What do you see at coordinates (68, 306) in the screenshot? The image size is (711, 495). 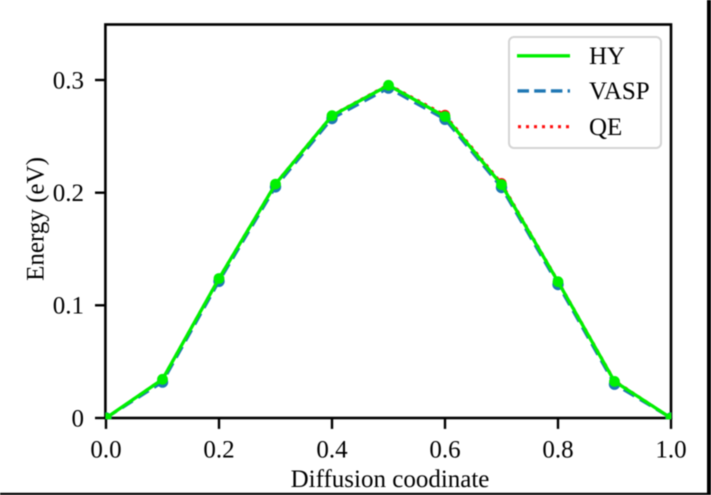 I see `svg-text: 0.1` at bounding box center [68, 306].